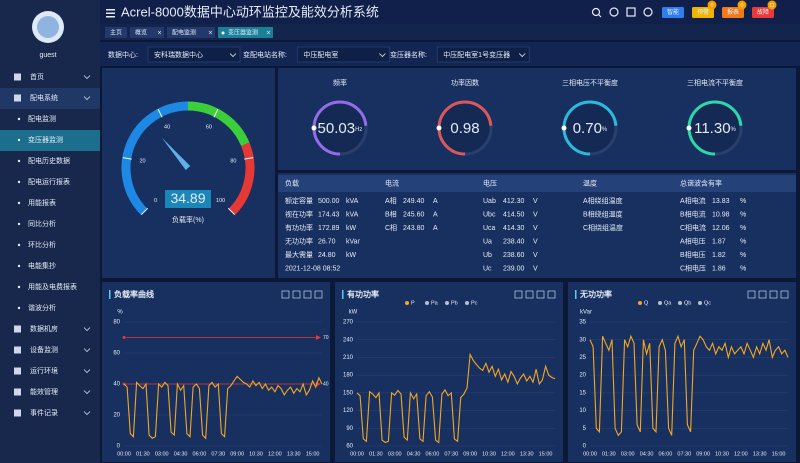 This screenshot has height=463, width=800. What do you see at coordinates (514, 201) in the screenshot?
I see `table-cell: 412.30` at bounding box center [514, 201].